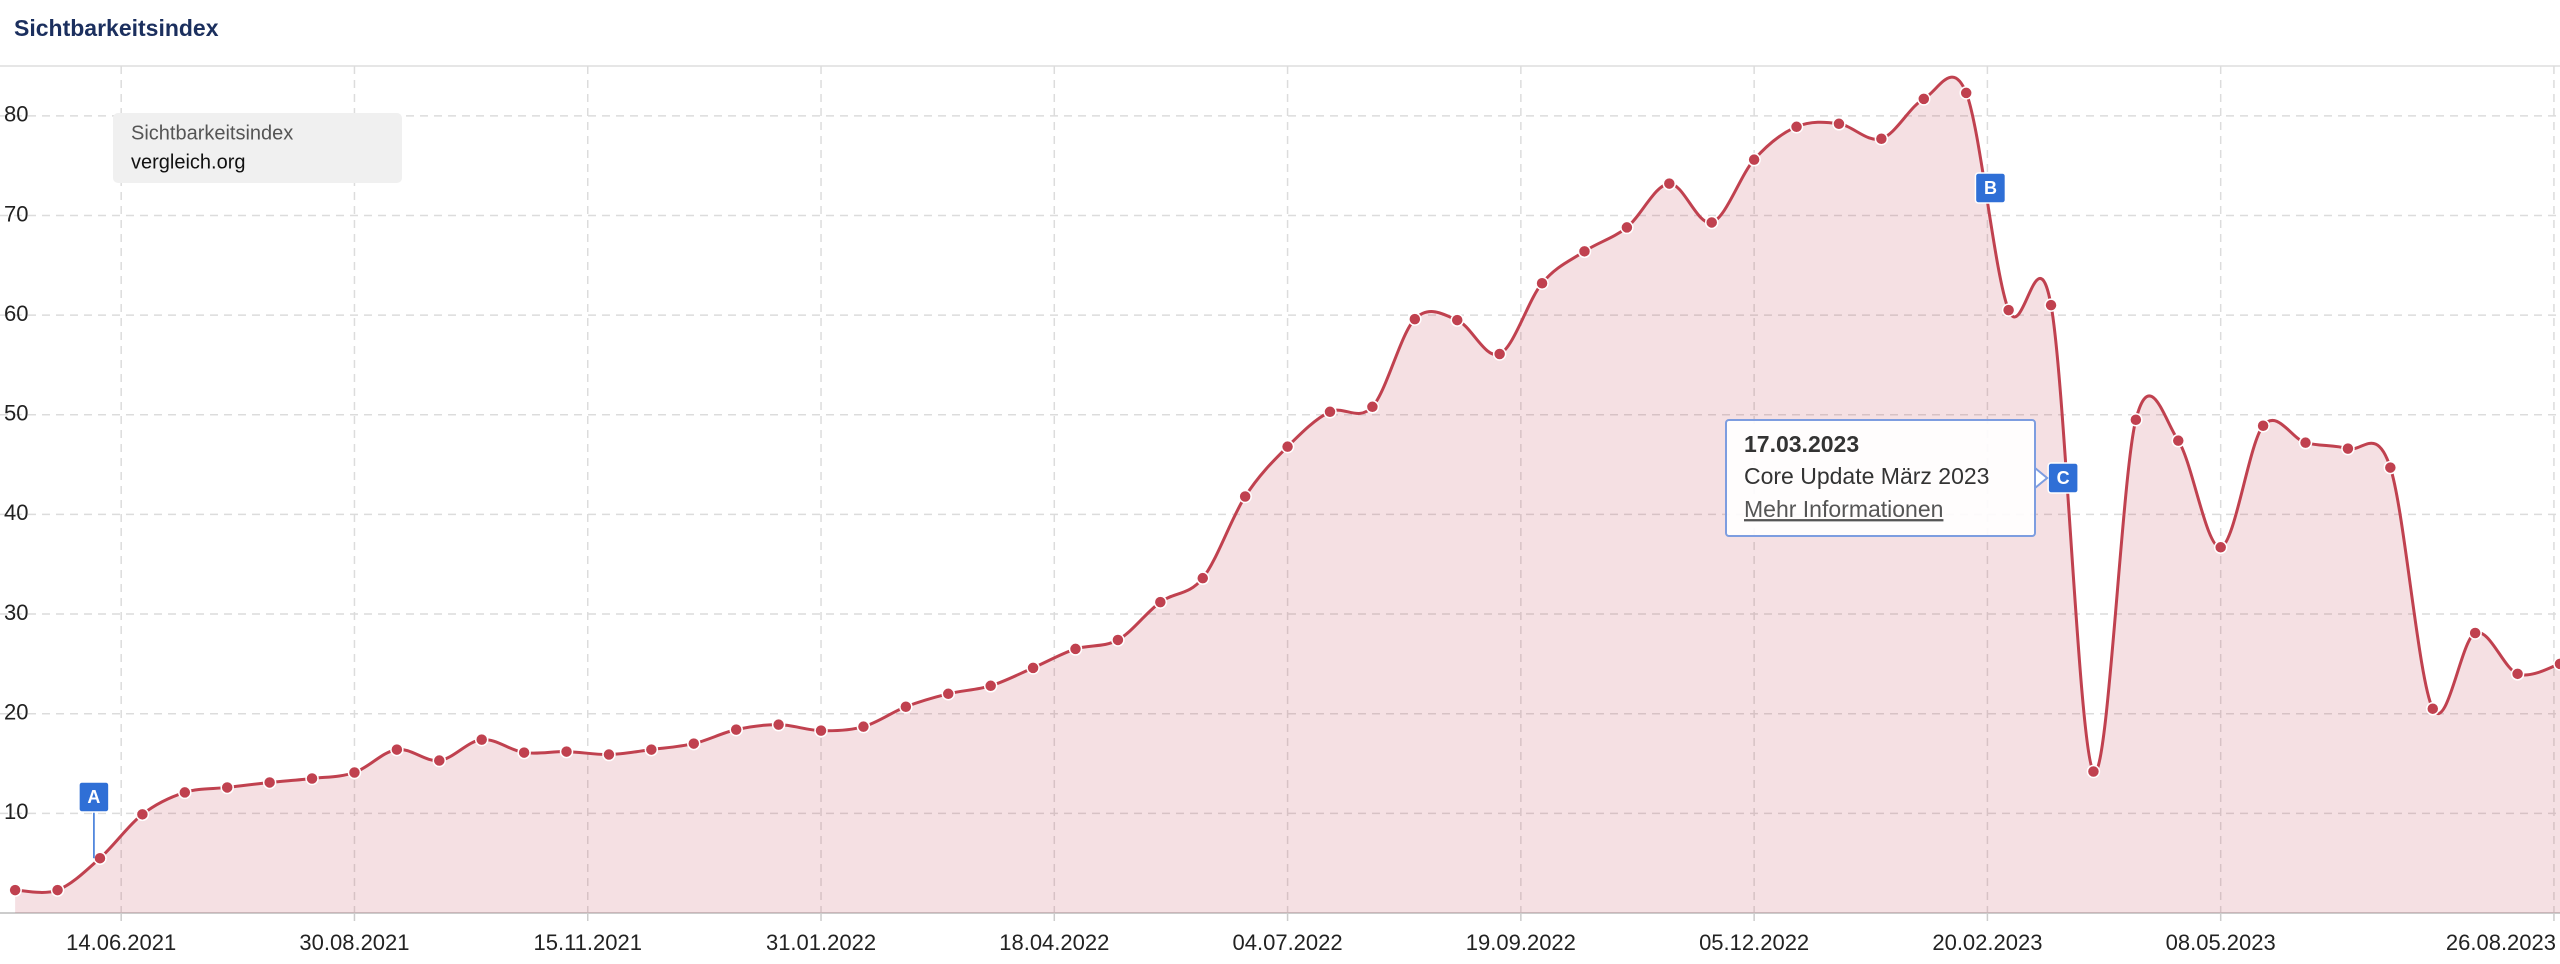 This screenshot has width=2560, height=964. Describe the element at coordinates (16, 413) in the screenshot. I see `y-tick-label: 50` at that location.